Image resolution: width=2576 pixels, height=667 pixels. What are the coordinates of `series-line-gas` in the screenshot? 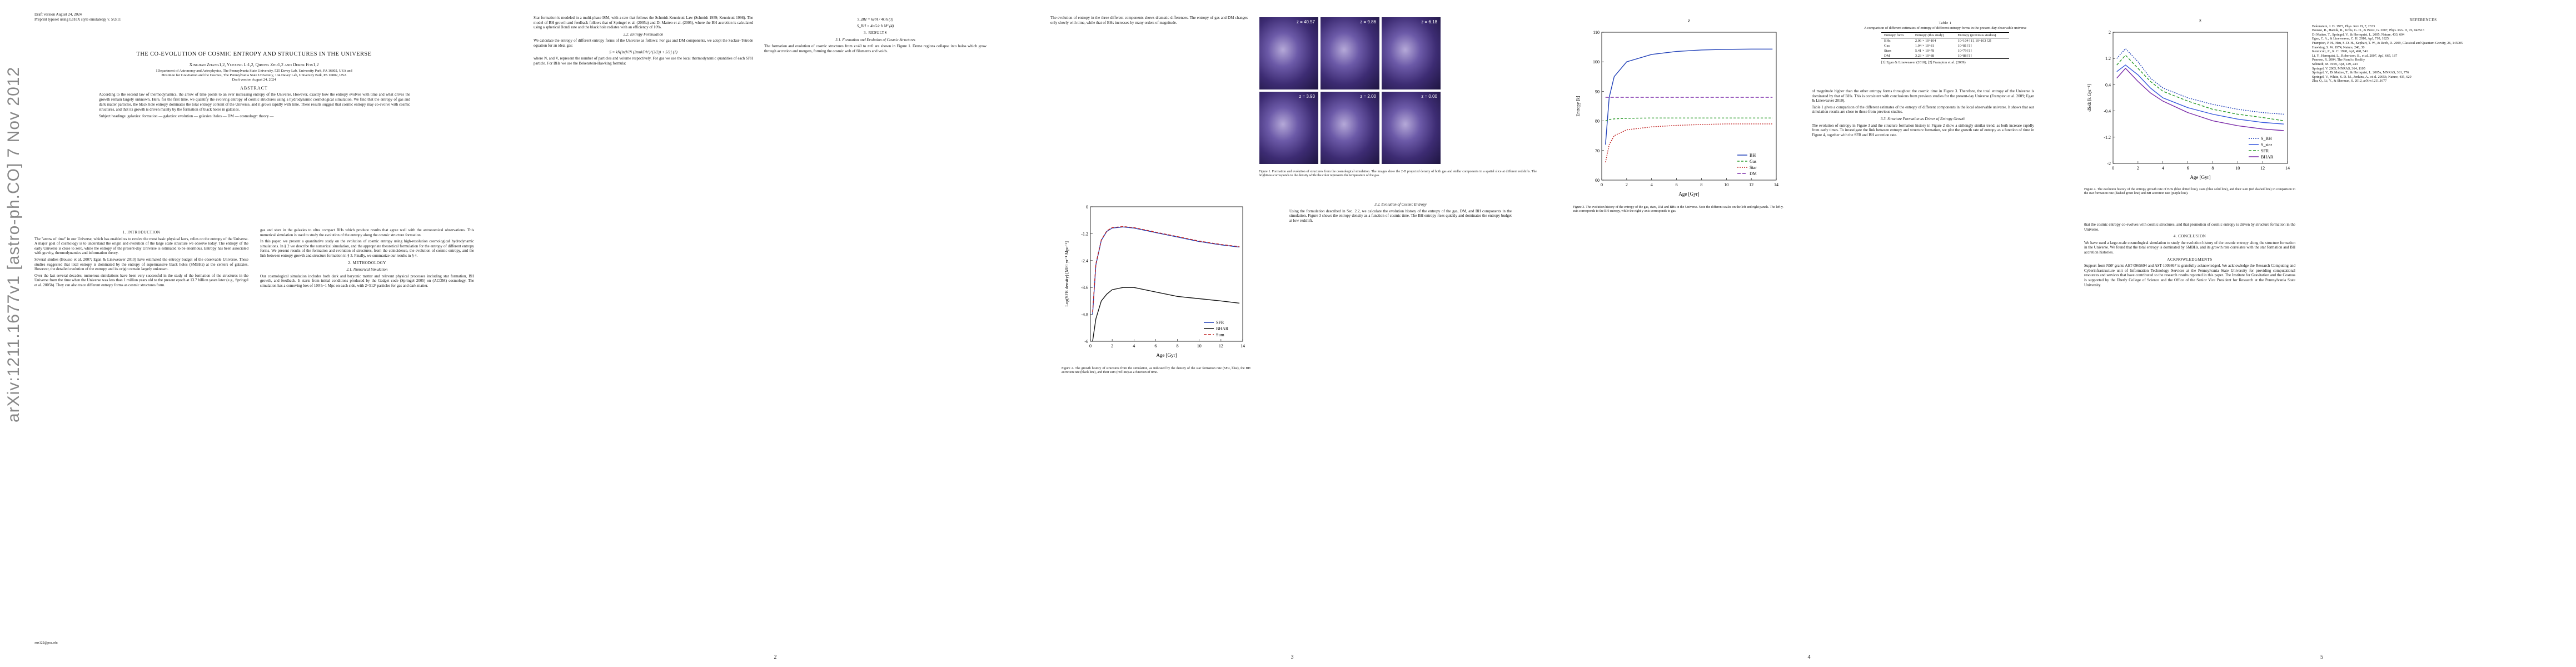 It's located at (1689, 119).